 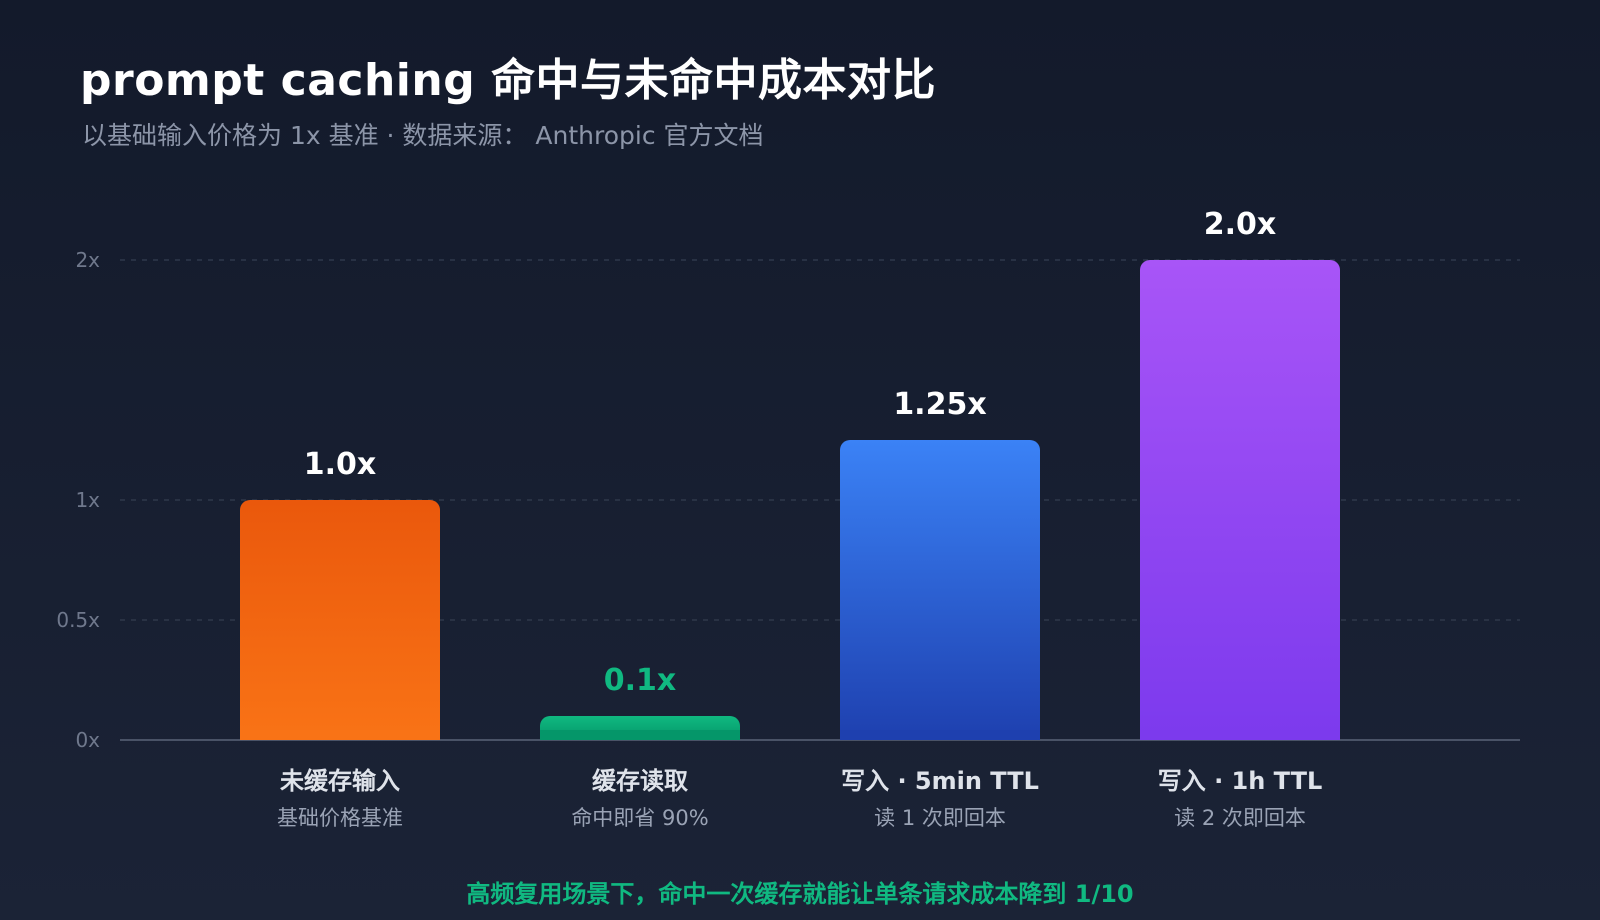 What do you see at coordinates (87, 740) in the screenshot?
I see `y-tick-label-0: 0x` at bounding box center [87, 740].